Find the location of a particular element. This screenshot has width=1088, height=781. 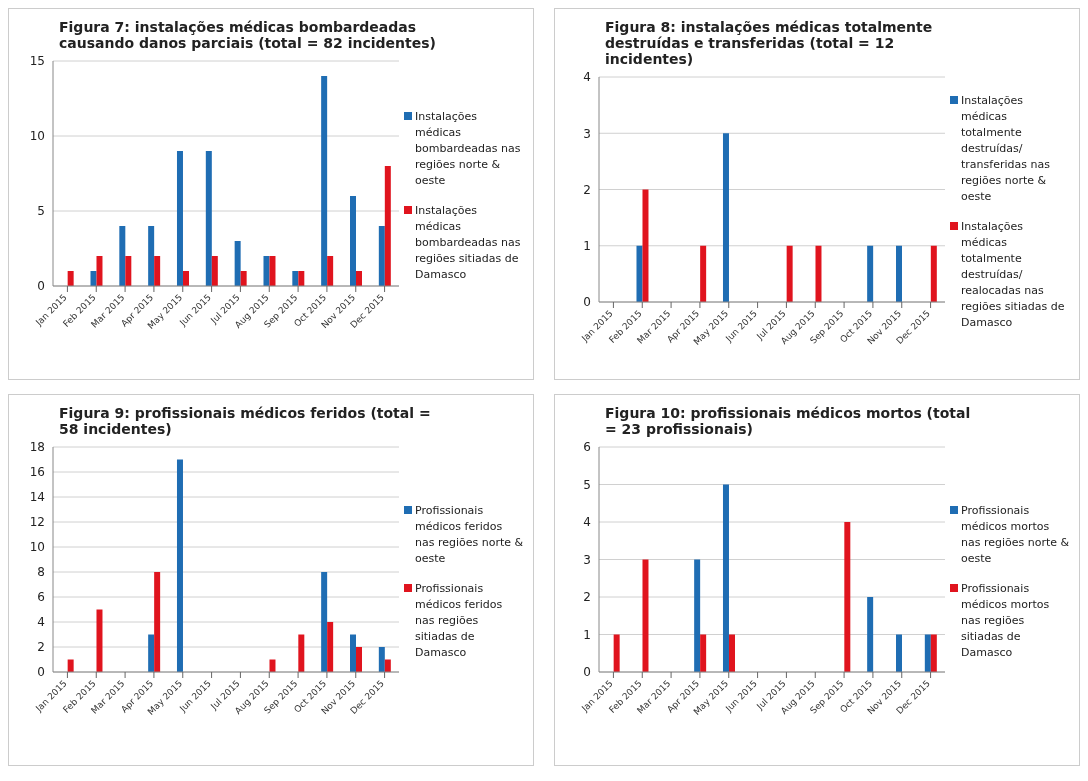

y-tick-label: 18 is located at coordinates (37, 447).